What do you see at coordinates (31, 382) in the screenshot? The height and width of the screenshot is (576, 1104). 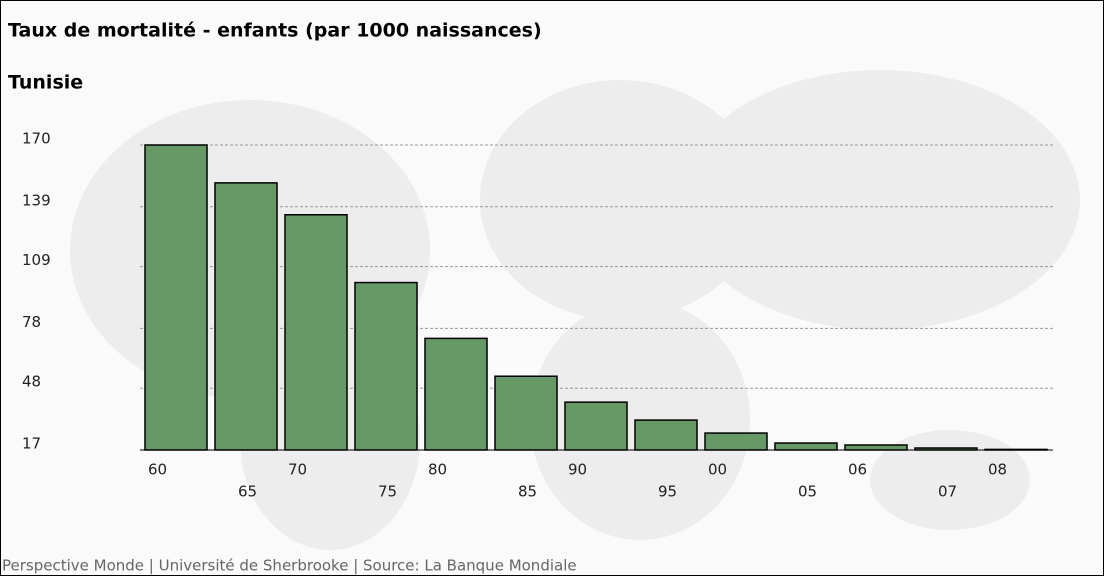 I see `y-tick-label: 48` at bounding box center [31, 382].